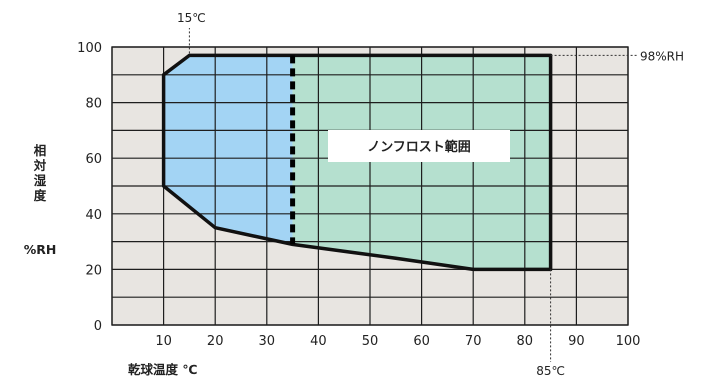 The width and height of the screenshot is (703, 381). Describe the element at coordinates (40, 249) in the screenshot. I see `y-axis-unit: %RH` at that location.